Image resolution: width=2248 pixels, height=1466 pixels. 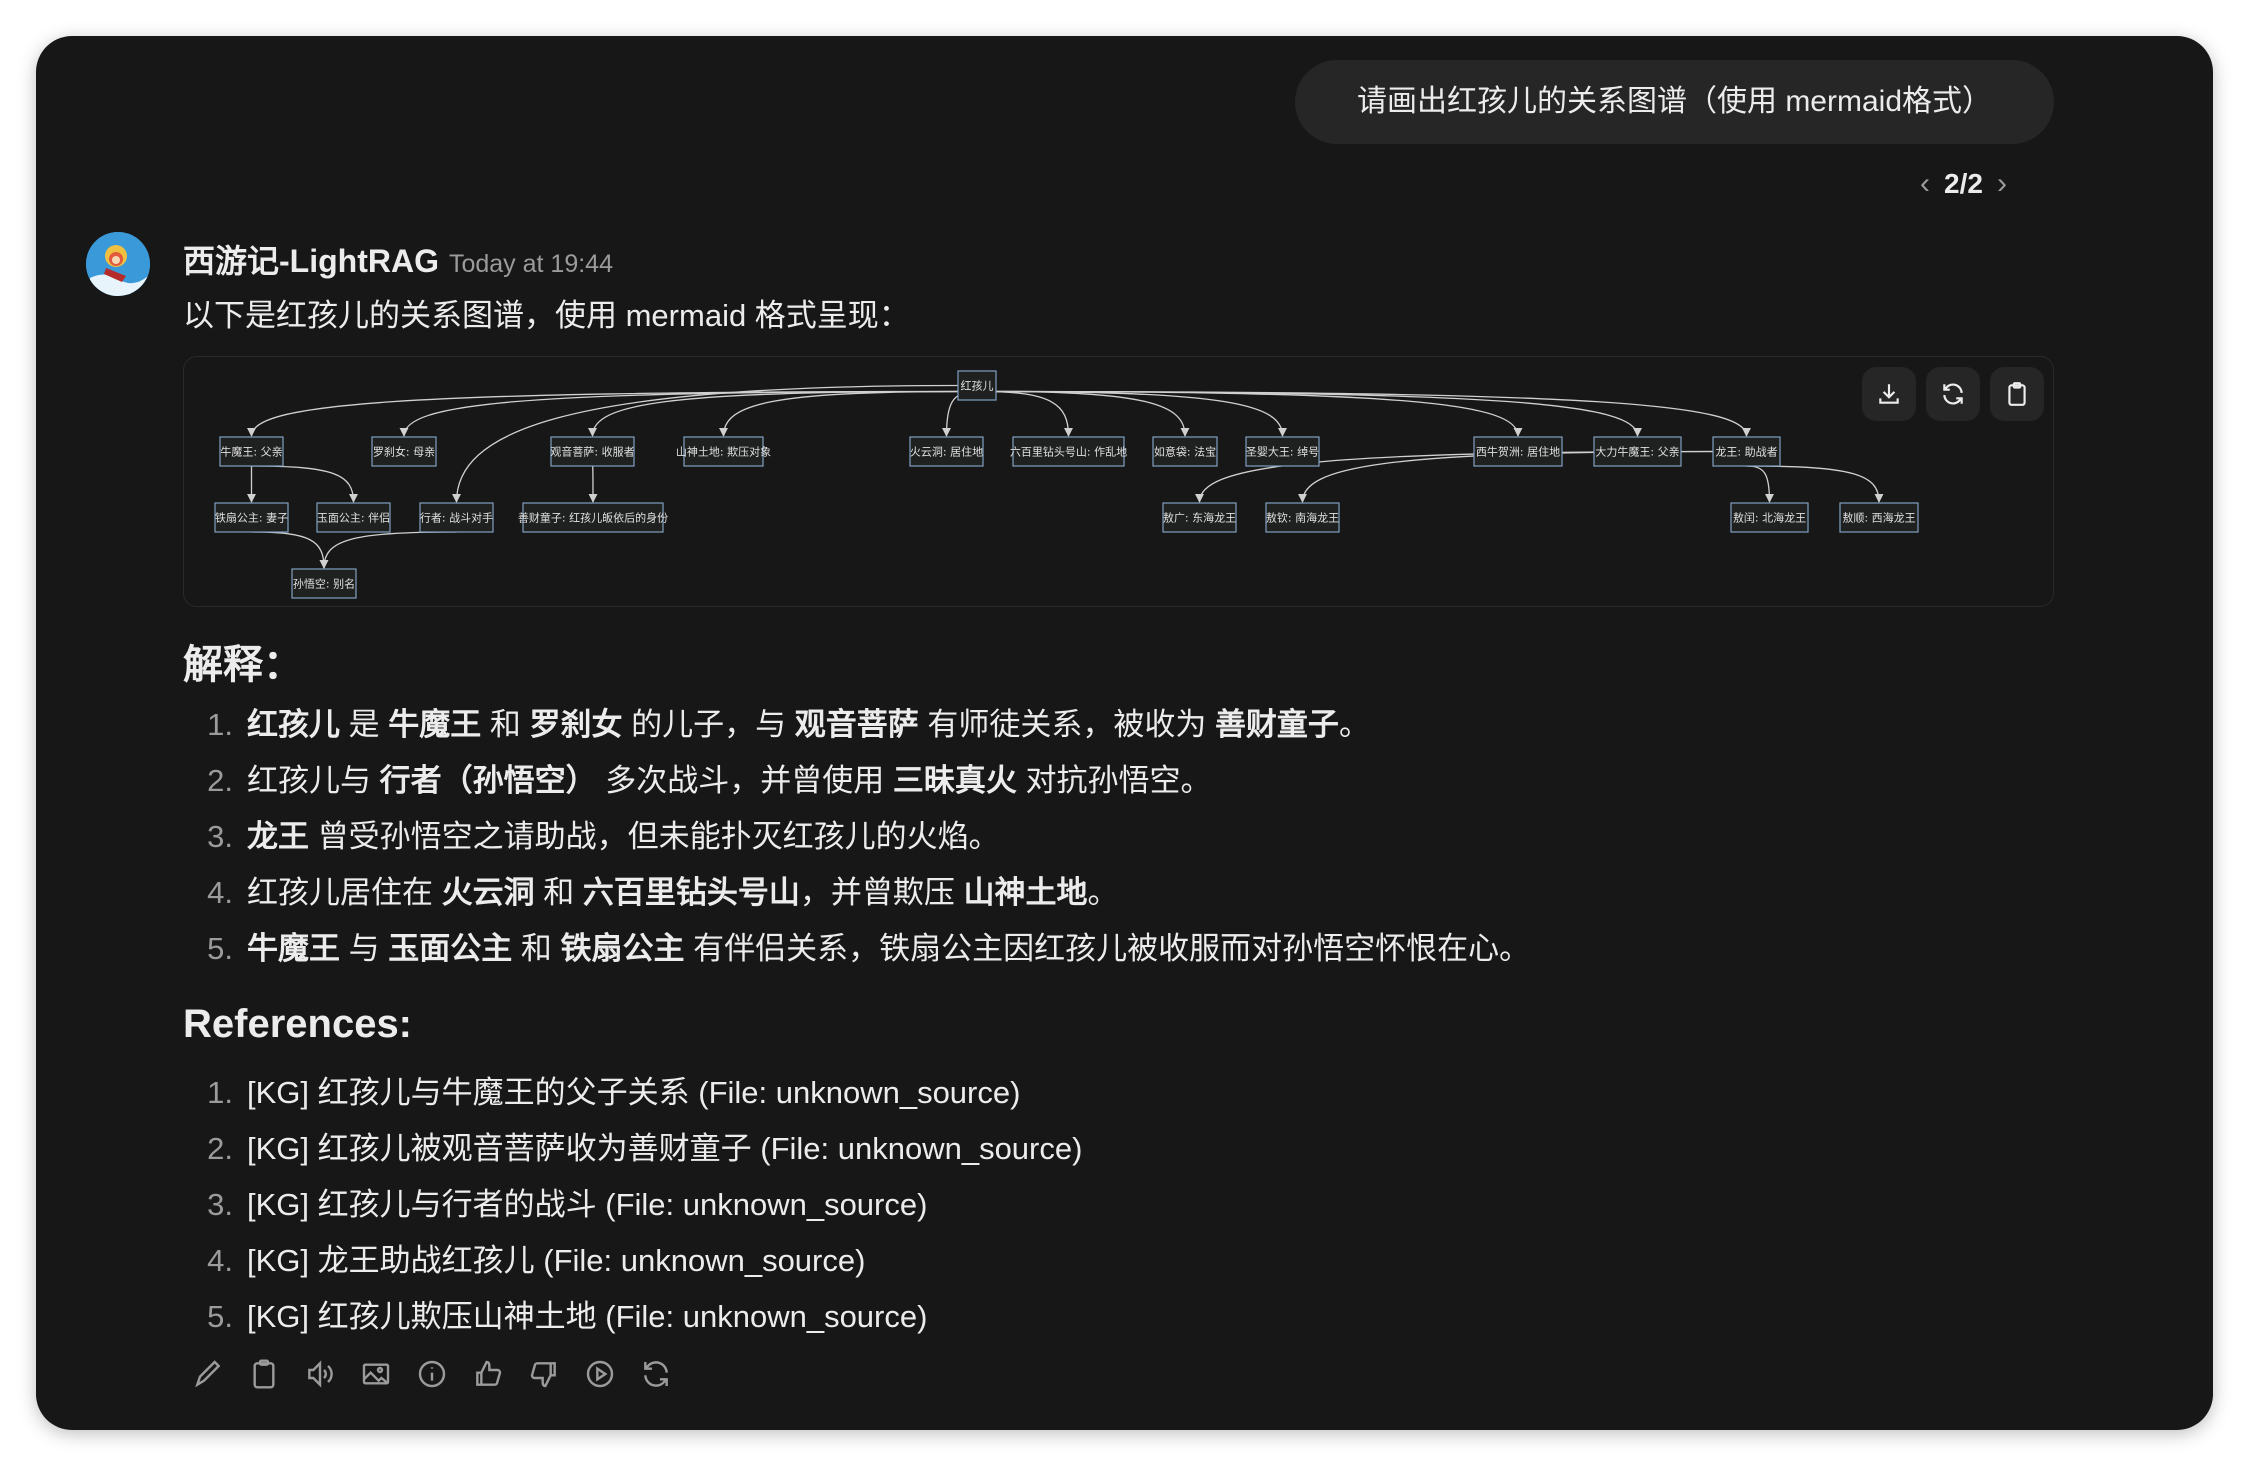 I want to click on graph-node: 六百里钻头号山: 作乱地, so click(x=1068, y=451).